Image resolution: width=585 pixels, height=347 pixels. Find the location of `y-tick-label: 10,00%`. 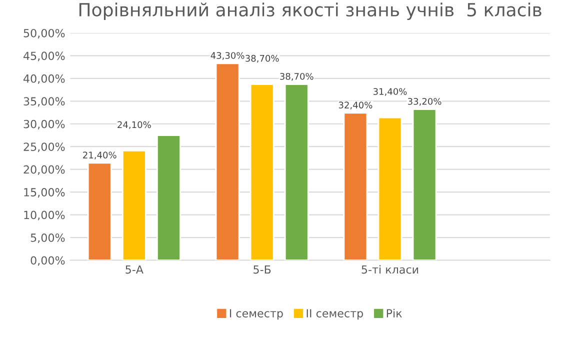

y-tick-label: 10,00% is located at coordinates (44, 215).